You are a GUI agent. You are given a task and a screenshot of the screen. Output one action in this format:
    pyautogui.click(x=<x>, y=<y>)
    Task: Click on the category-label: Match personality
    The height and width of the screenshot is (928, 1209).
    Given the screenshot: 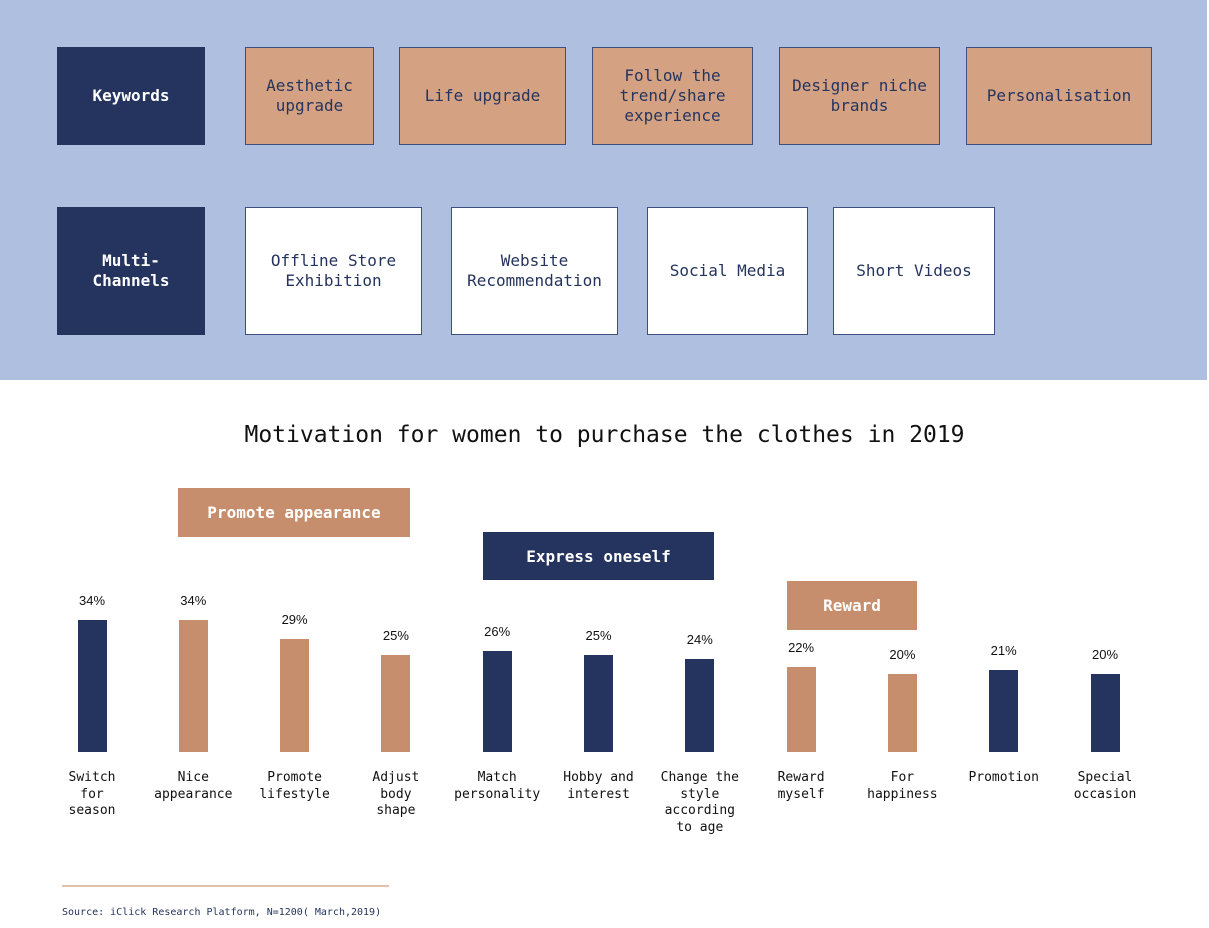 What is the action you would take?
    pyautogui.click(x=497, y=786)
    